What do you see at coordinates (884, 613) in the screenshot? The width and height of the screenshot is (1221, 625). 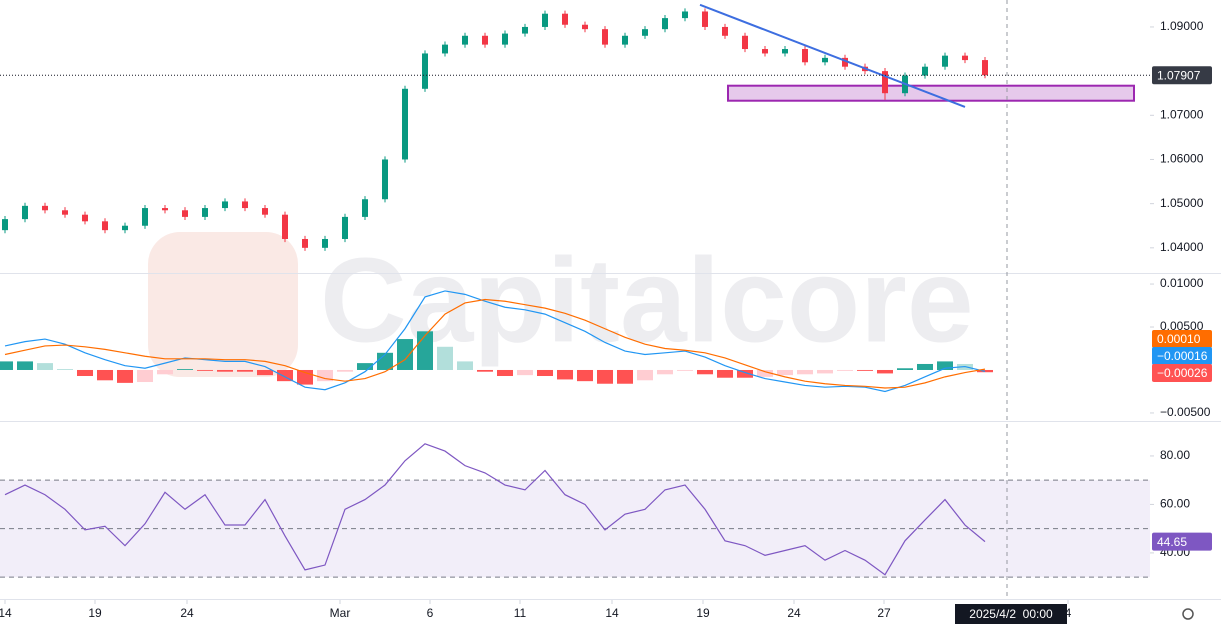 I see `x-tick-label: 27` at bounding box center [884, 613].